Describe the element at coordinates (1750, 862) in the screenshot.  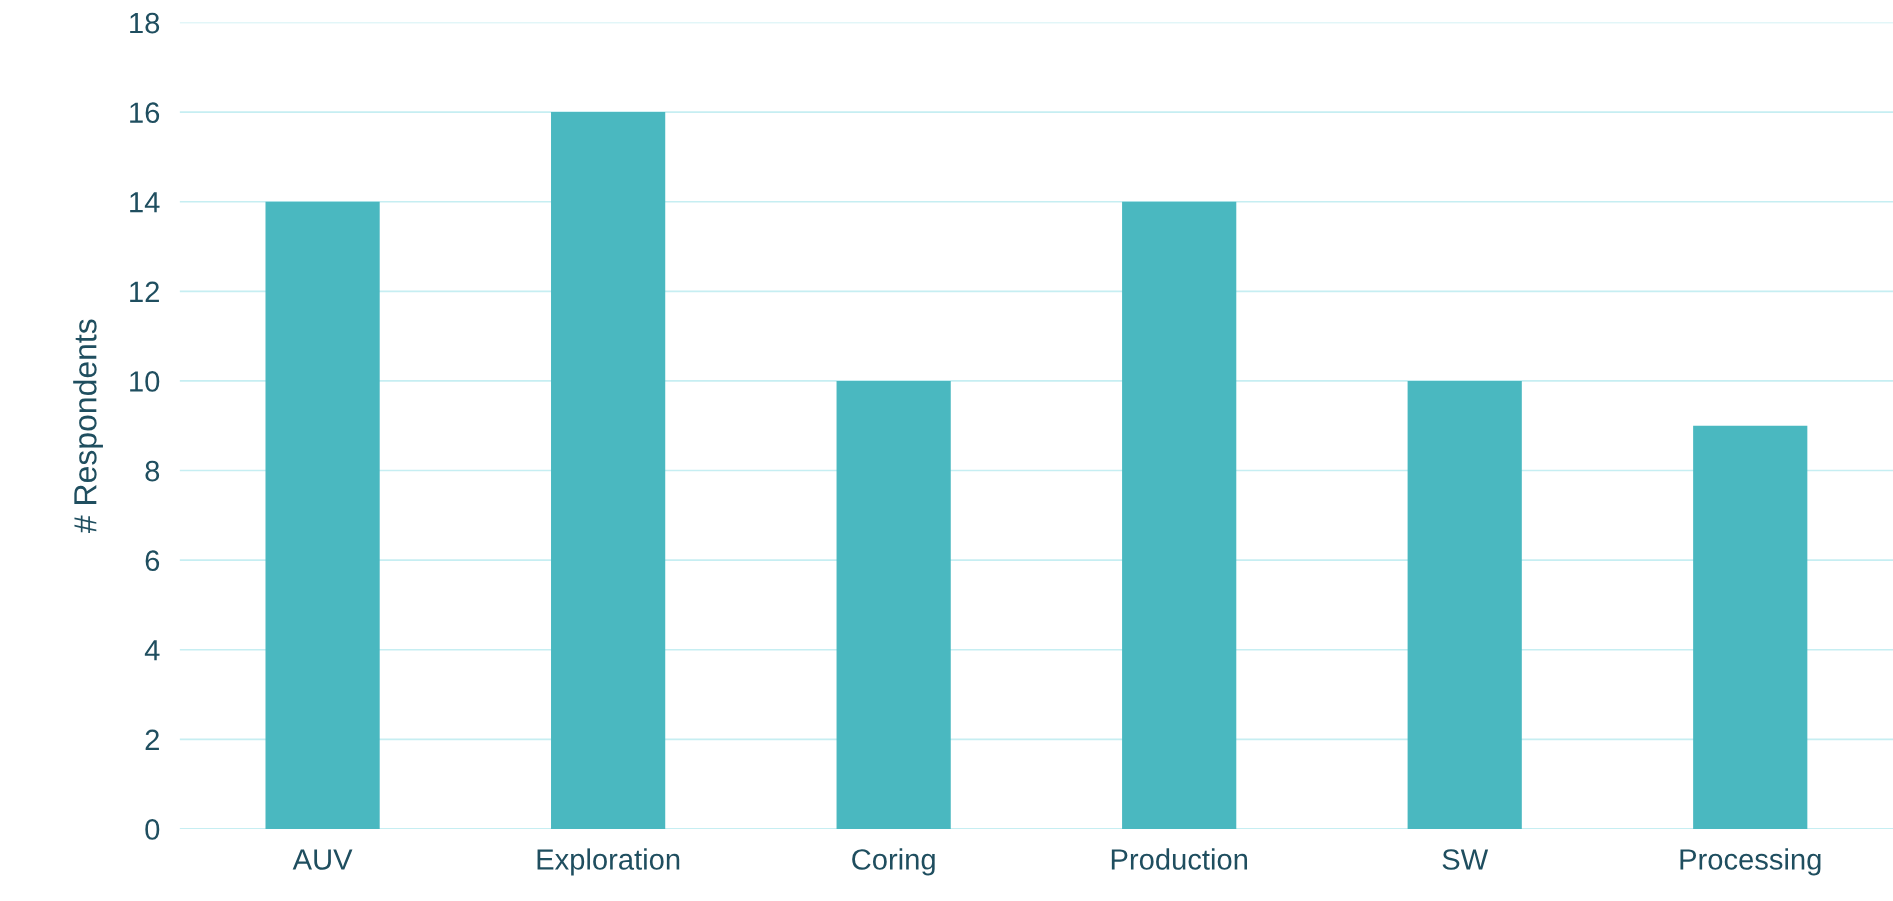
I see `x-tick-label: Processing` at that location.